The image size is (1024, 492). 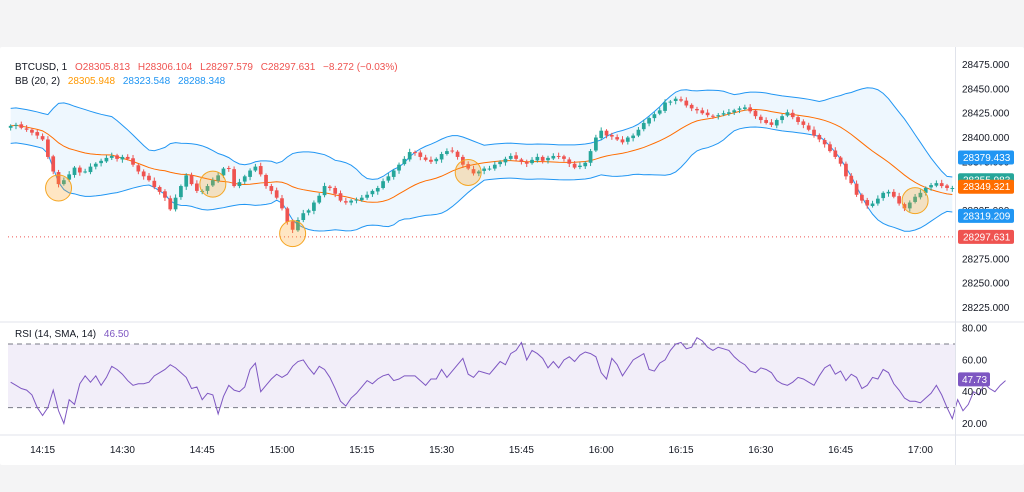 I want to click on price-badge, so click(x=986, y=157).